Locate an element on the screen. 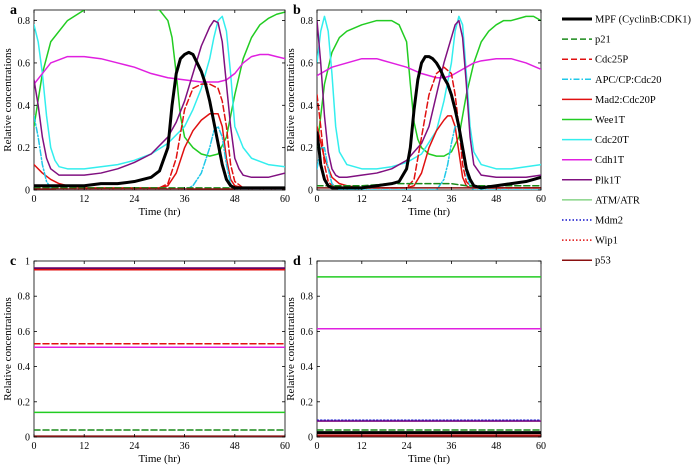 The width and height of the screenshot is (698, 468). legend-label: ATM/ATR is located at coordinates (617, 200).